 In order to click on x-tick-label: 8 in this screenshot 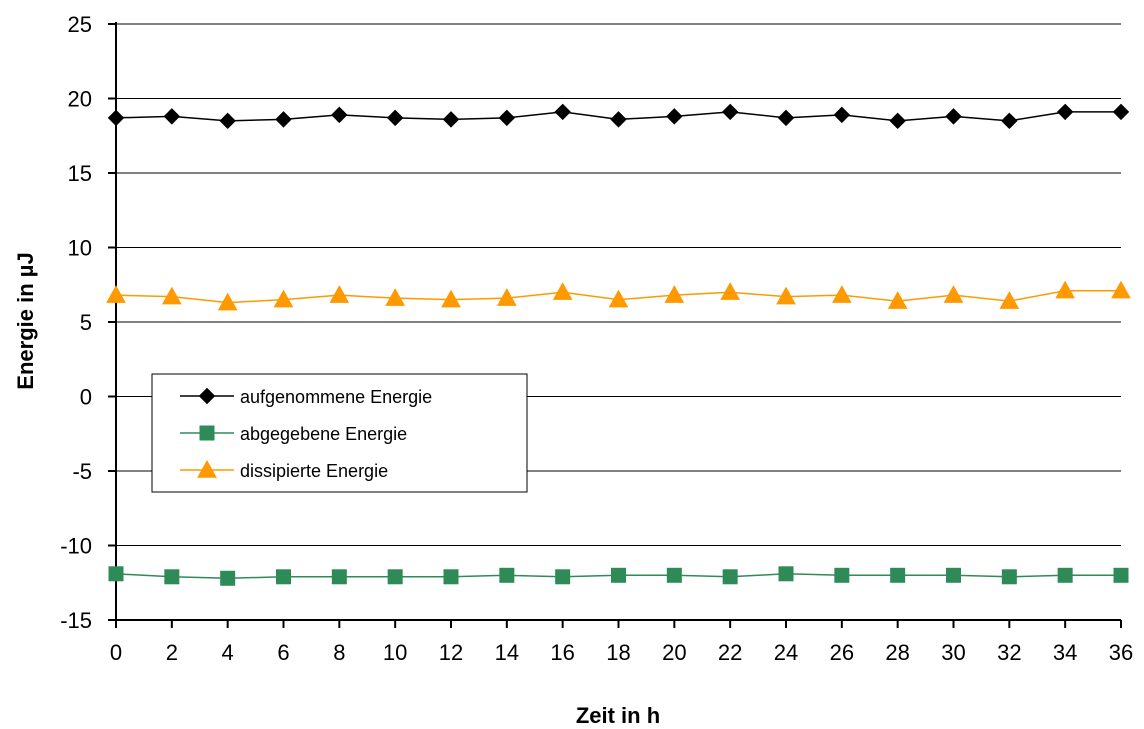, I will do `click(339, 652)`.